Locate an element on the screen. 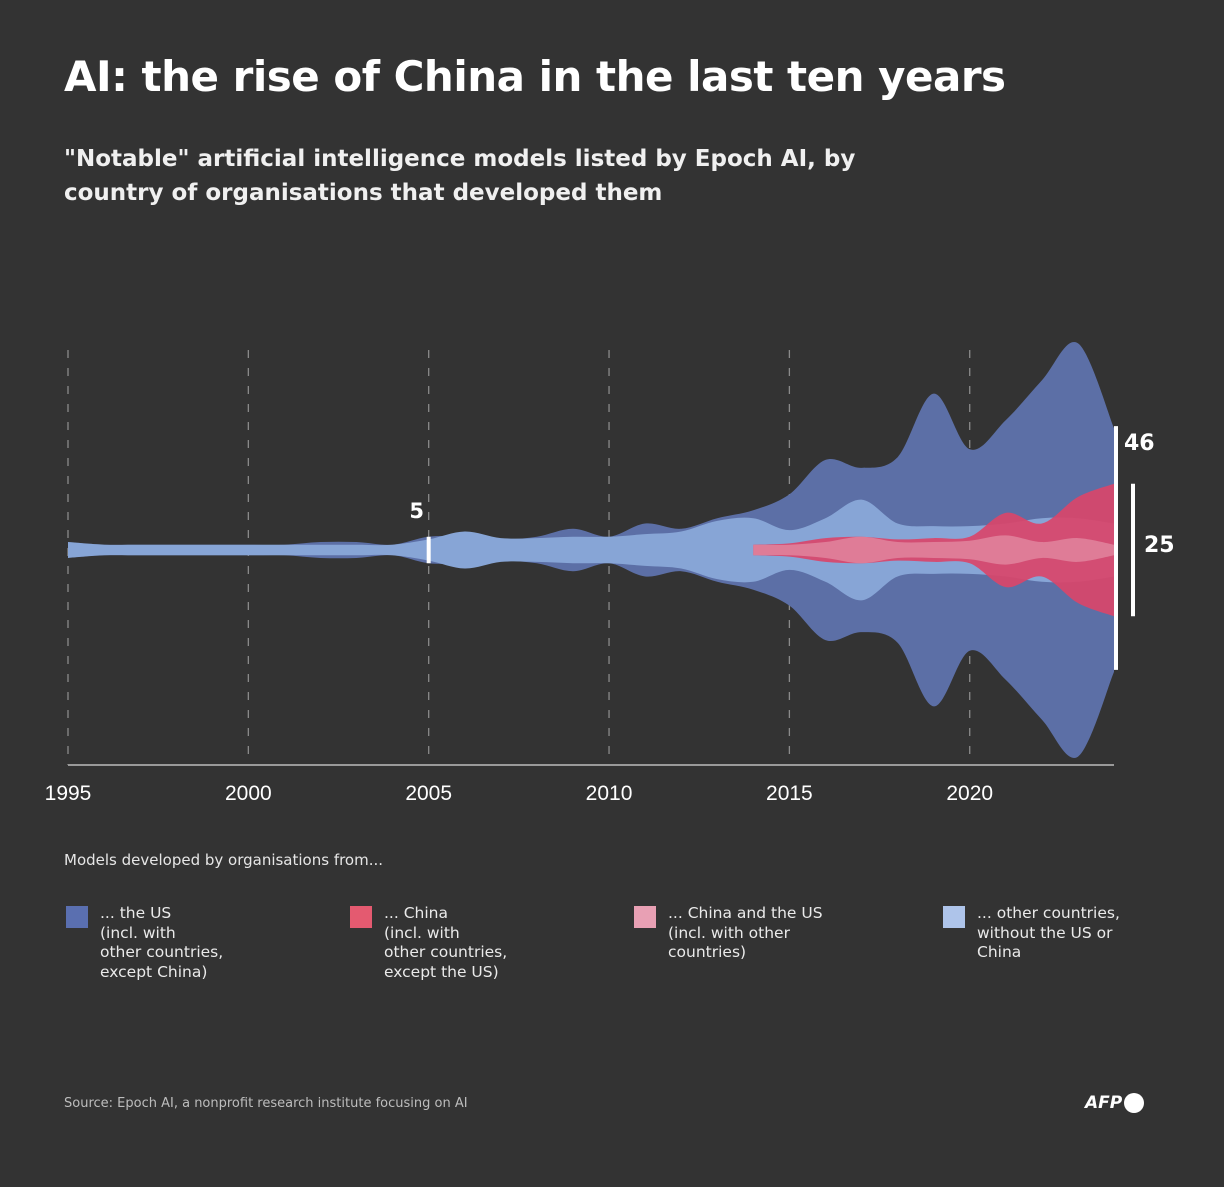 The width and height of the screenshot is (1224, 1187). x-tick-label: 2020 is located at coordinates (969, 793).